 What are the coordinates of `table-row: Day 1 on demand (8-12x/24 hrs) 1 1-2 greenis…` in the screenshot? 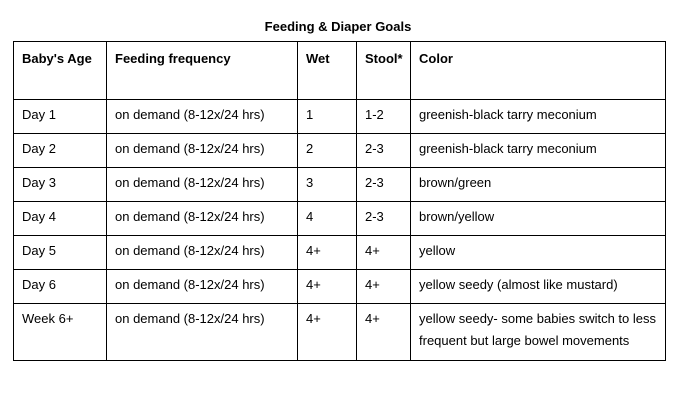 It's located at (339, 116).